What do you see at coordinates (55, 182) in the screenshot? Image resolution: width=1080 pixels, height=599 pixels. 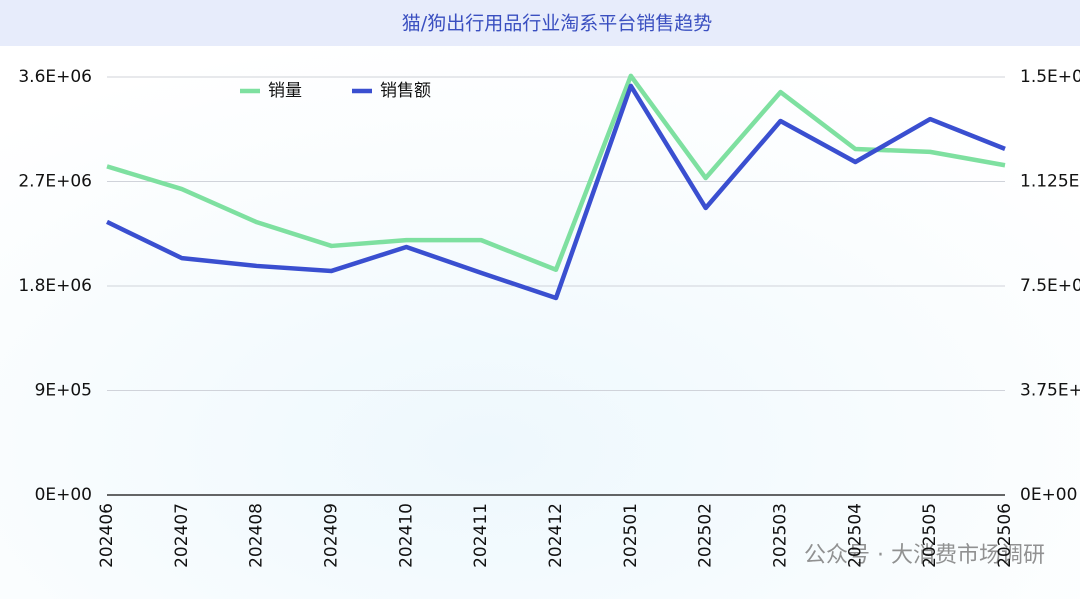 I see `y-tick-label: 2.7E+06` at bounding box center [55, 182].